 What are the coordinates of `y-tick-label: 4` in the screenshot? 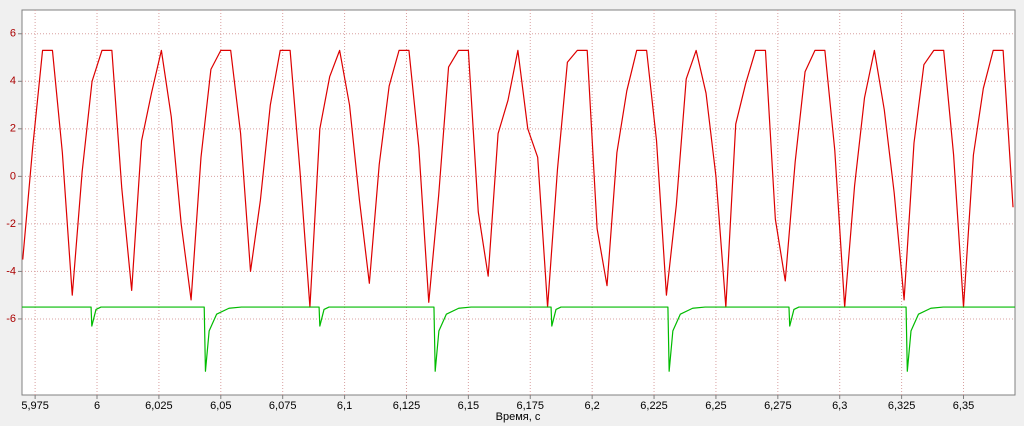 It's located at (13, 81).